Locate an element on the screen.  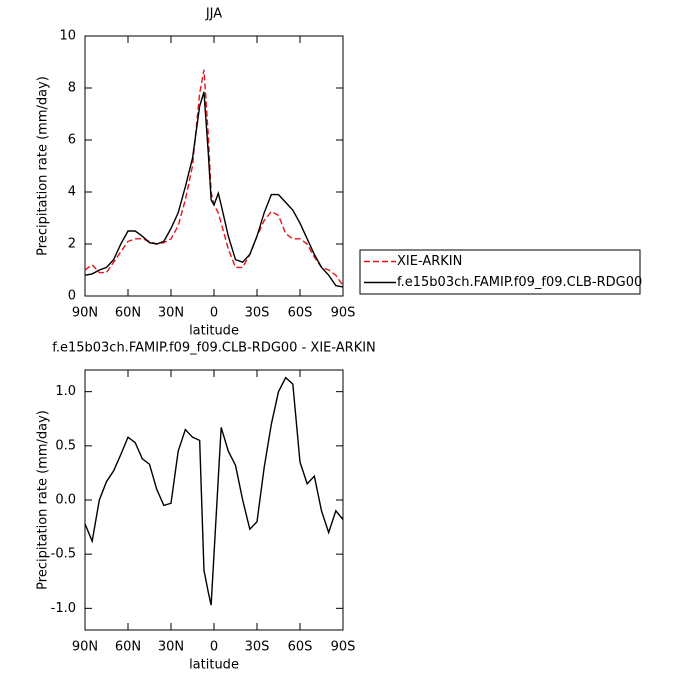
y-tick-label: 4 is located at coordinates (72, 192).